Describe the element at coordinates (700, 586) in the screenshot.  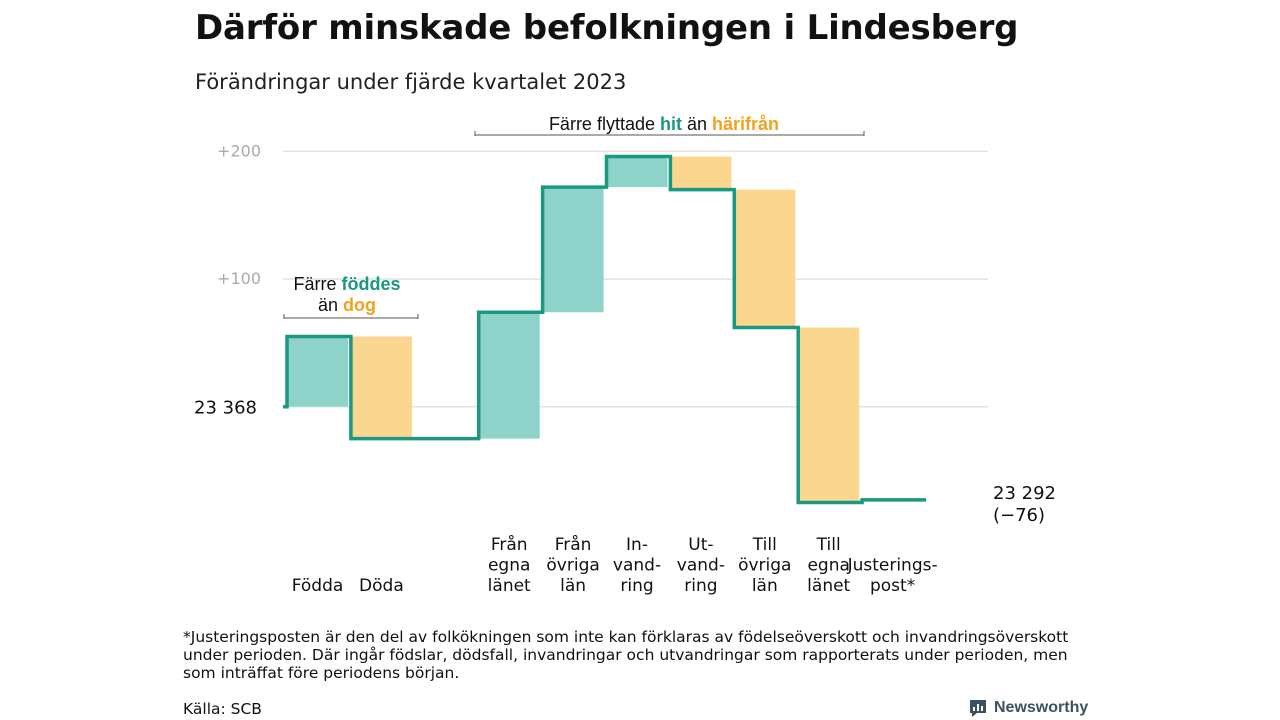
I see `category-label-7-line-3: ring` at that location.